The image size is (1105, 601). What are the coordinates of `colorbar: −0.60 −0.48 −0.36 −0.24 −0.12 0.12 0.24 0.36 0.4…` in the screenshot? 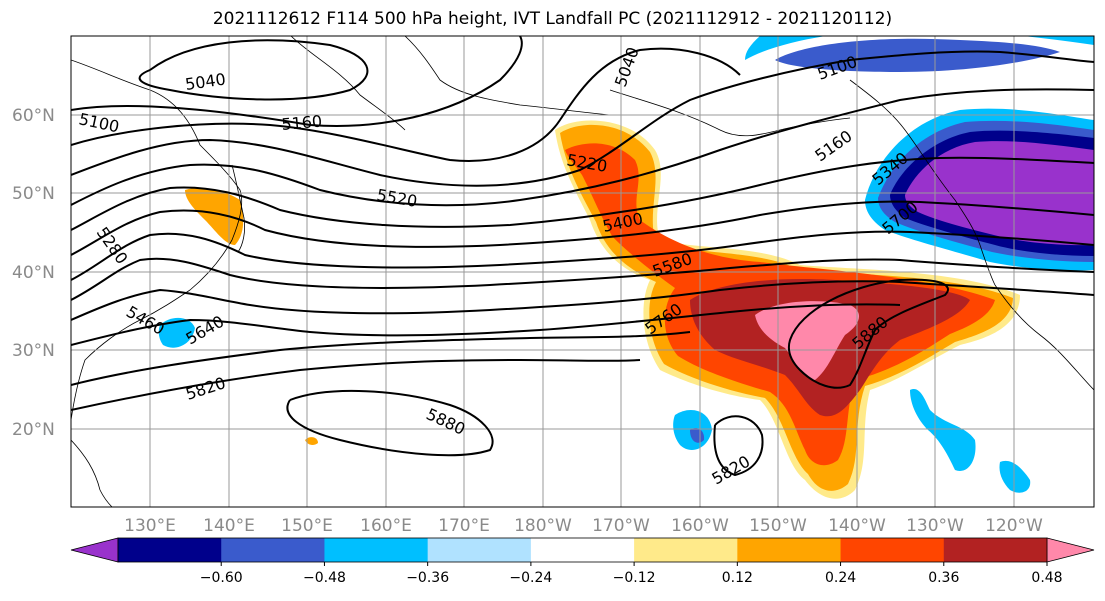 It's located at (582, 561).